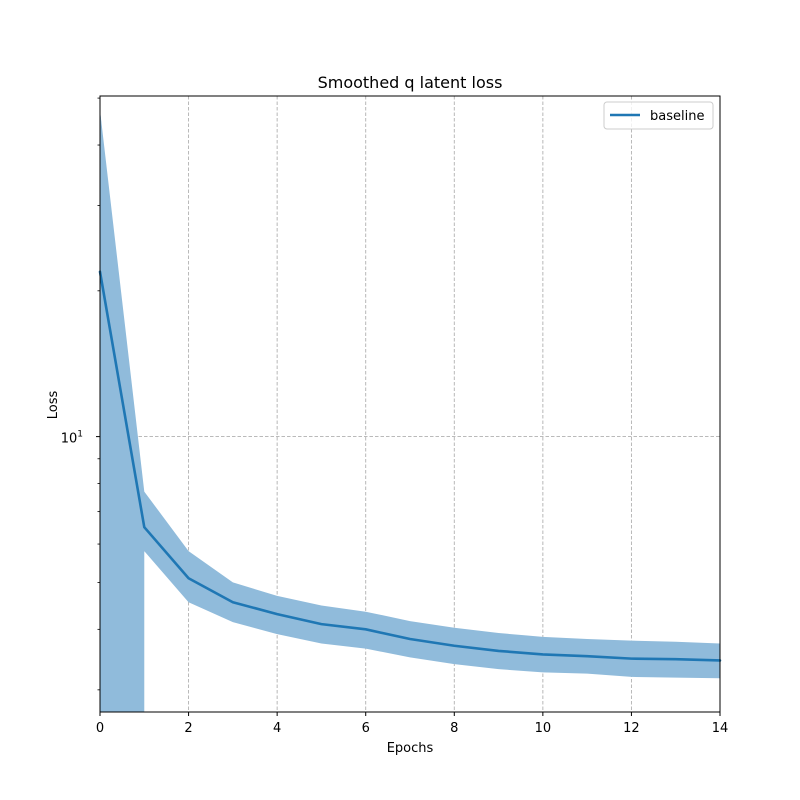 This screenshot has width=800, height=800. Describe the element at coordinates (410, 748) in the screenshot. I see `x-axis-label: Epochs` at that location.